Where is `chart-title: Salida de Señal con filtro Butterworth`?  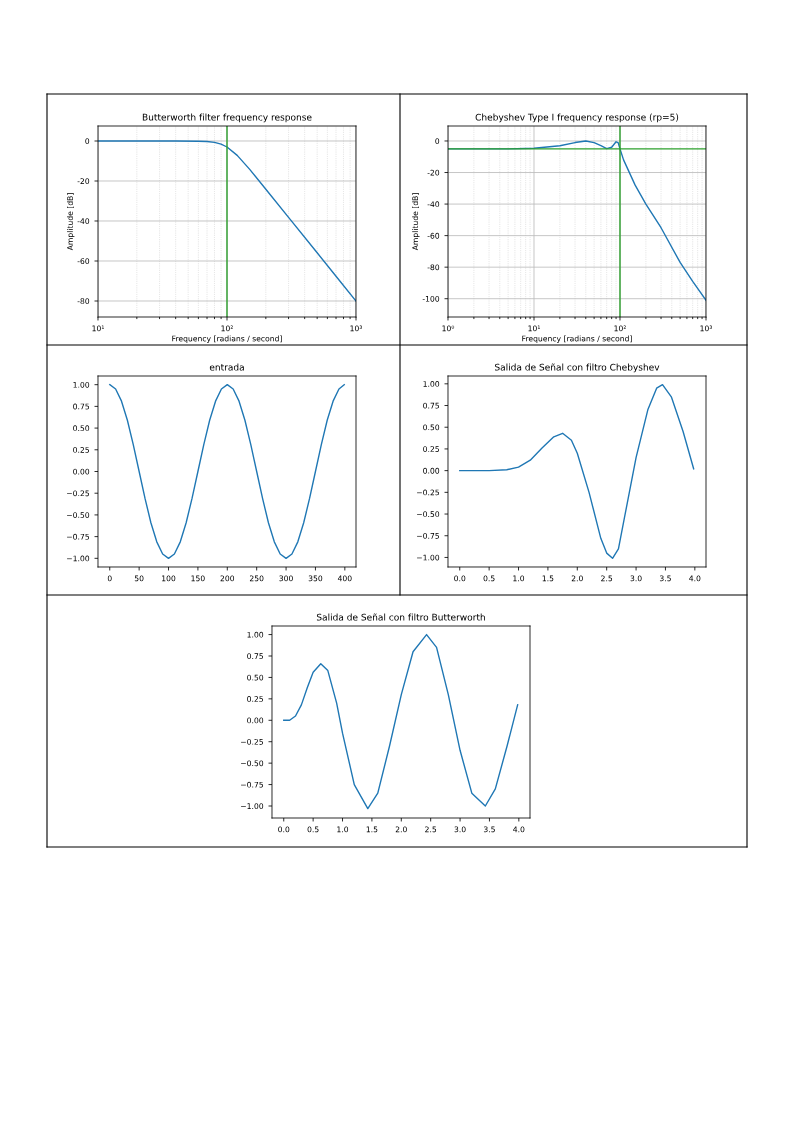 chart-title: Salida de Señal con filtro Butterworth is located at coordinates (400, 617).